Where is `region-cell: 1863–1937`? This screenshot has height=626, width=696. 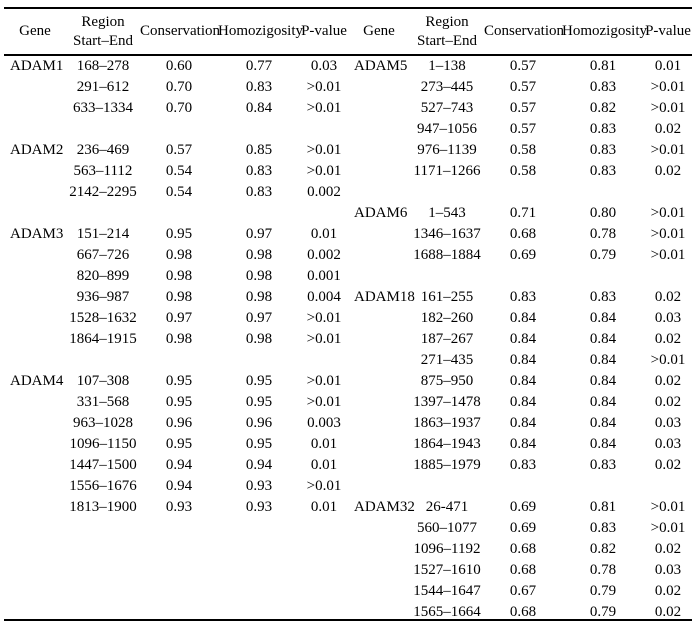
region-cell: 1863–1937 is located at coordinates (447, 422).